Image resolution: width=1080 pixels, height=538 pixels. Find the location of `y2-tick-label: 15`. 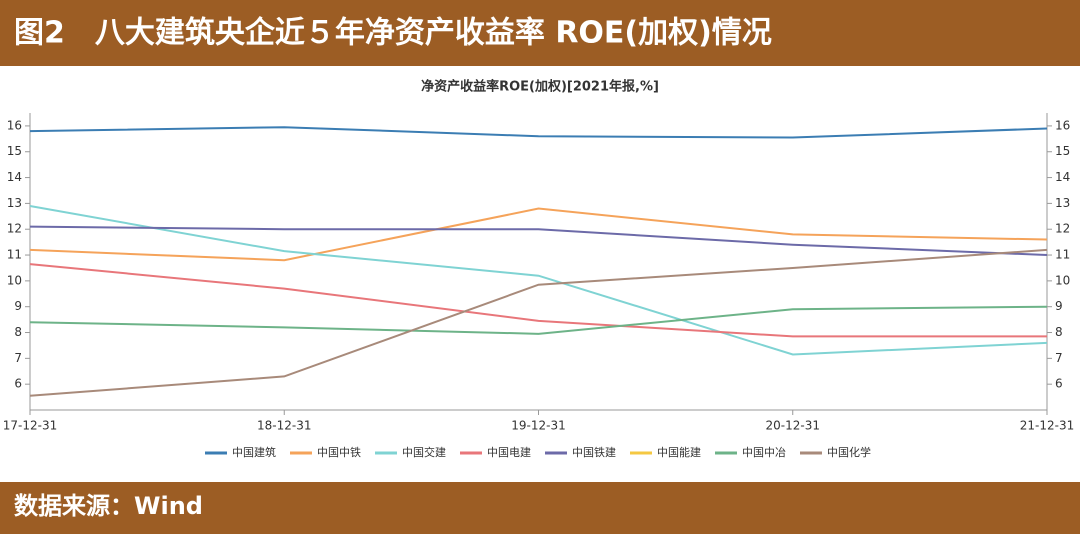

y2-tick-label: 15 is located at coordinates (1062, 151).